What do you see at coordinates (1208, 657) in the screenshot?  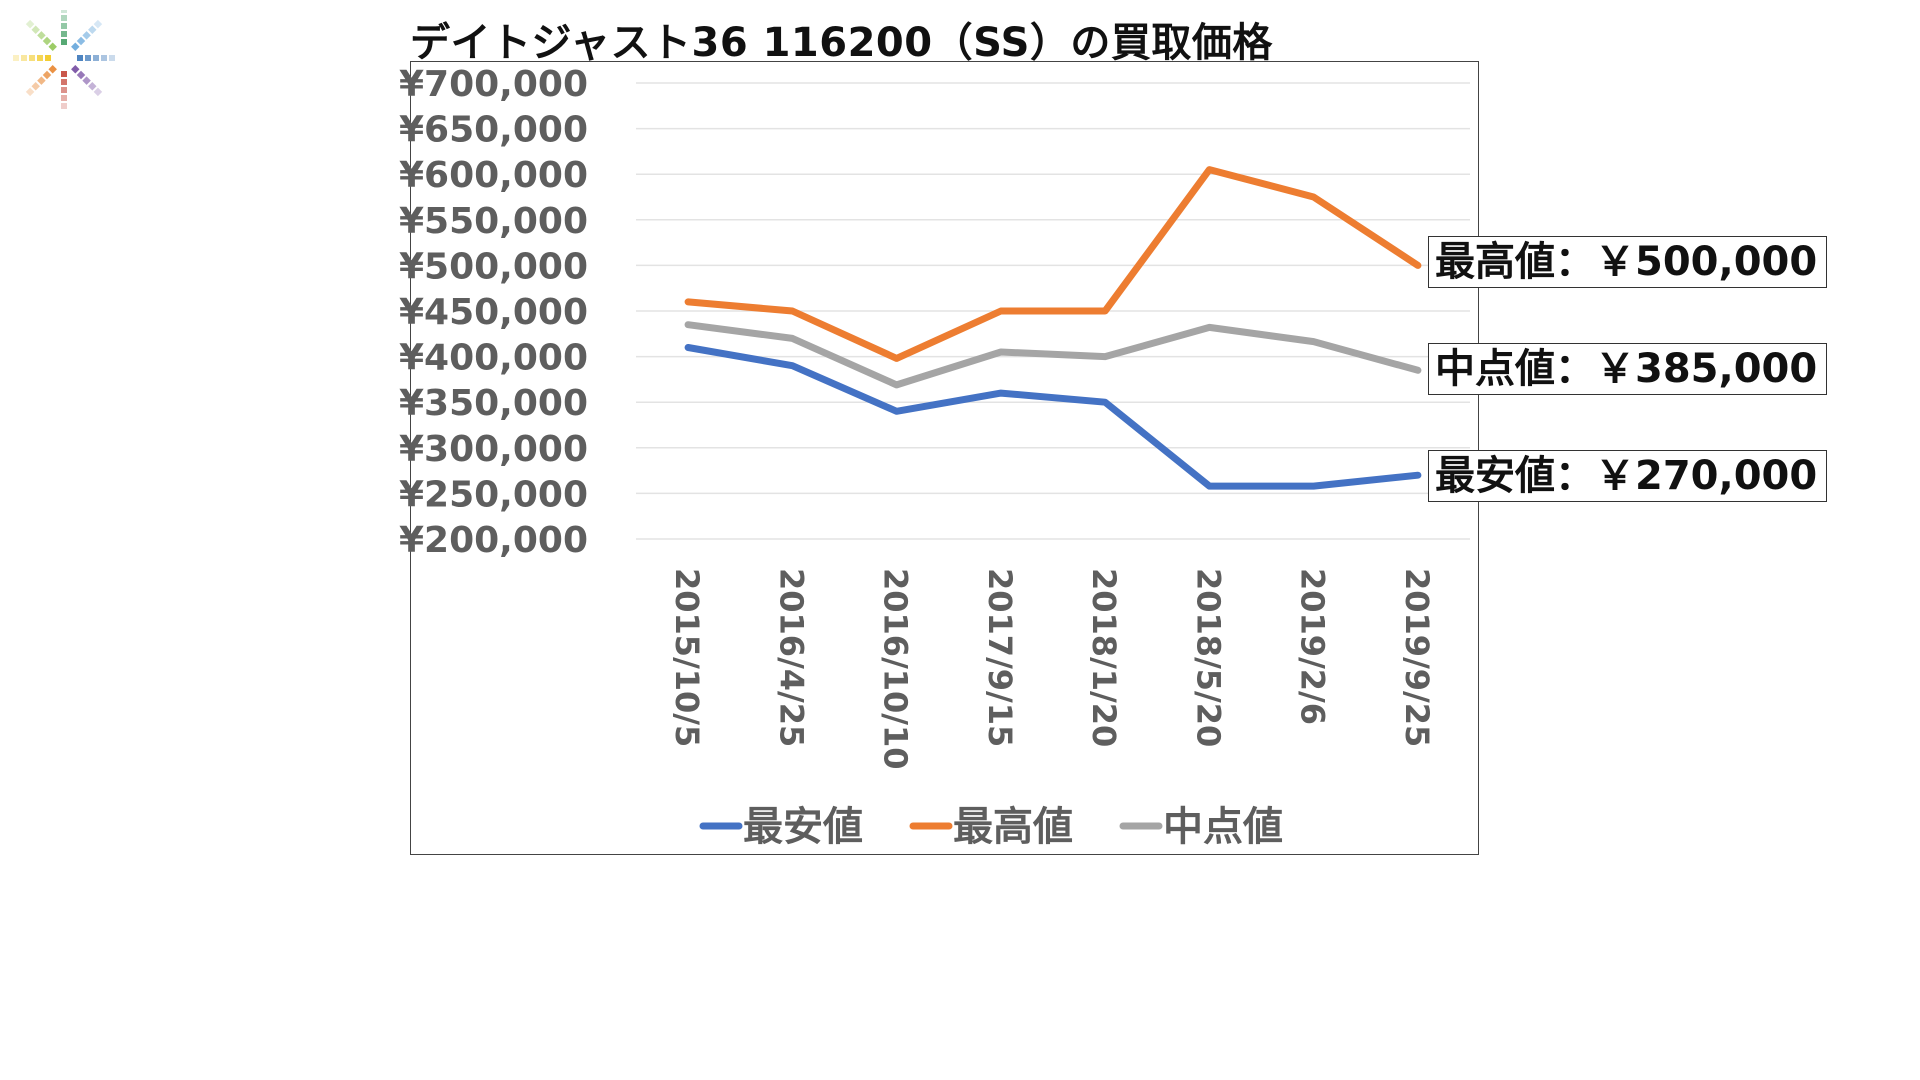 I see `x-tick-label: 2018/5/20` at bounding box center [1208, 657].